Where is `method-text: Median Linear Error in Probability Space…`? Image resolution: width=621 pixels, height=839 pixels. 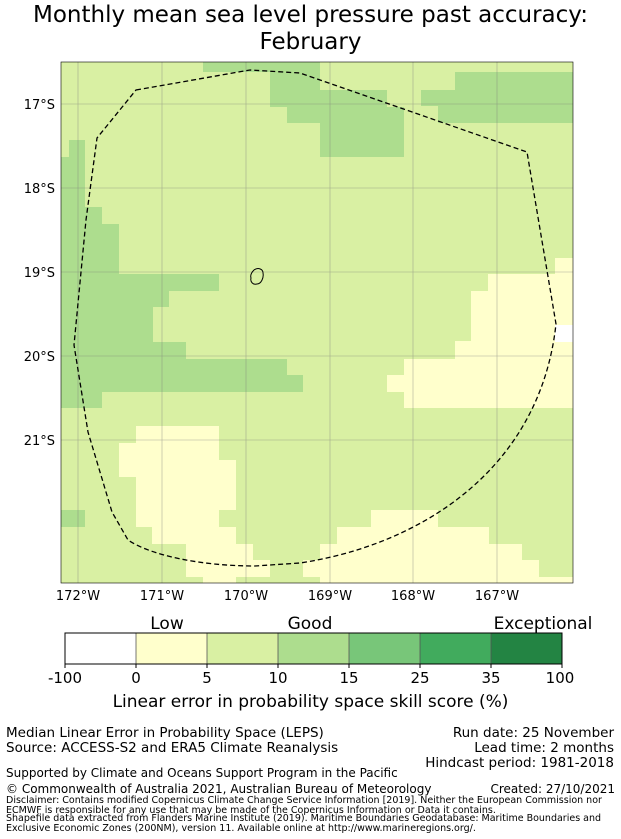 method-text: Median Linear Error in Probability Space… is located at coordinates (165, 733).